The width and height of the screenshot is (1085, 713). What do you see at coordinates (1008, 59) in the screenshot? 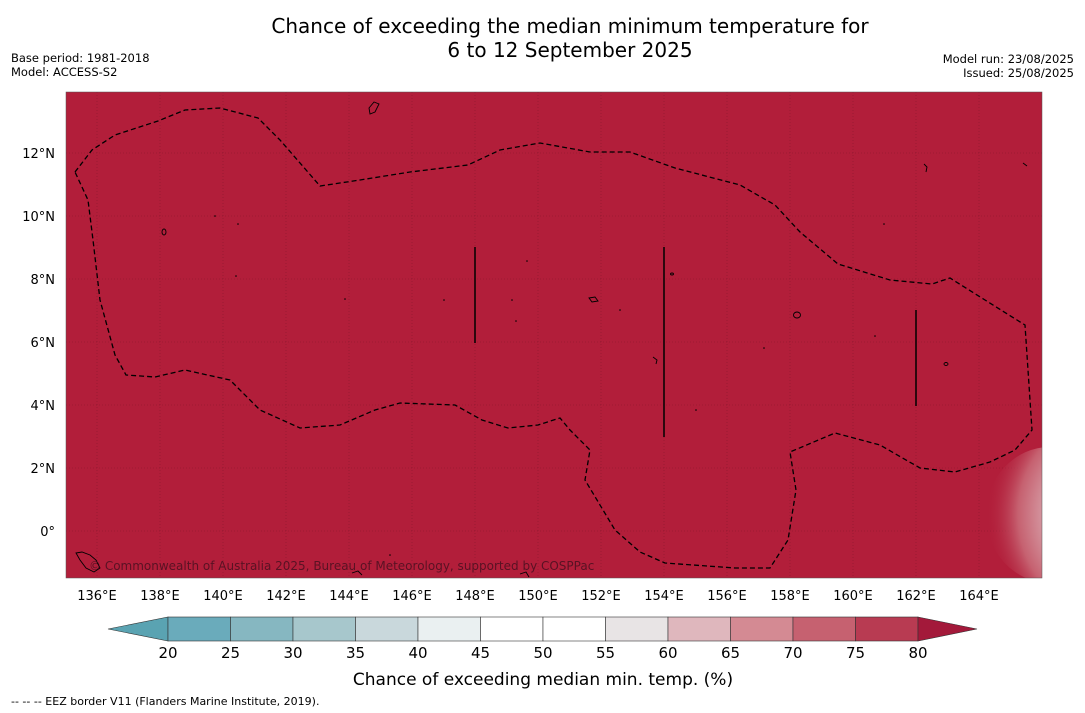
I see `model-run: Model run: 23/08/2025` at bounding box center [1008, 59].